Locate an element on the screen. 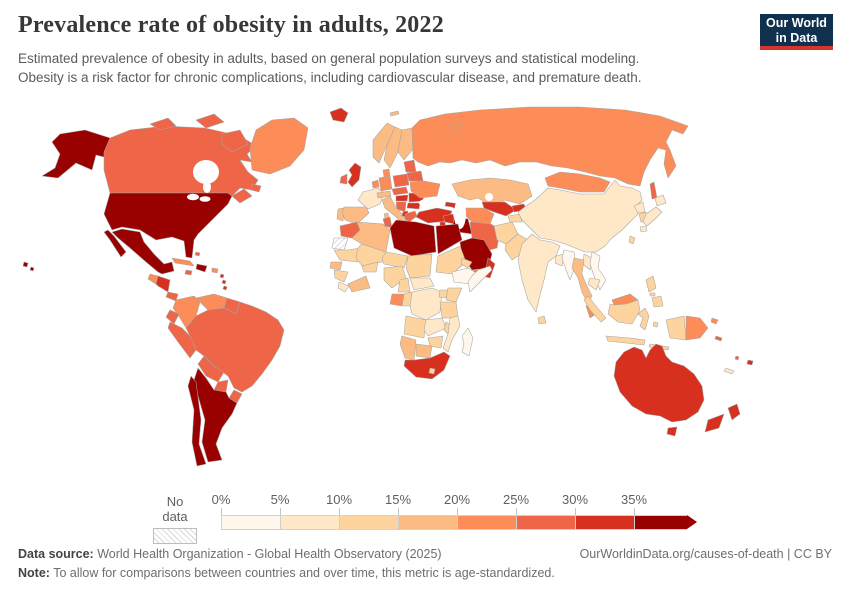 The width and height of the screenshot is (850, 600). country-egypt is located at coordinates (449, 239).